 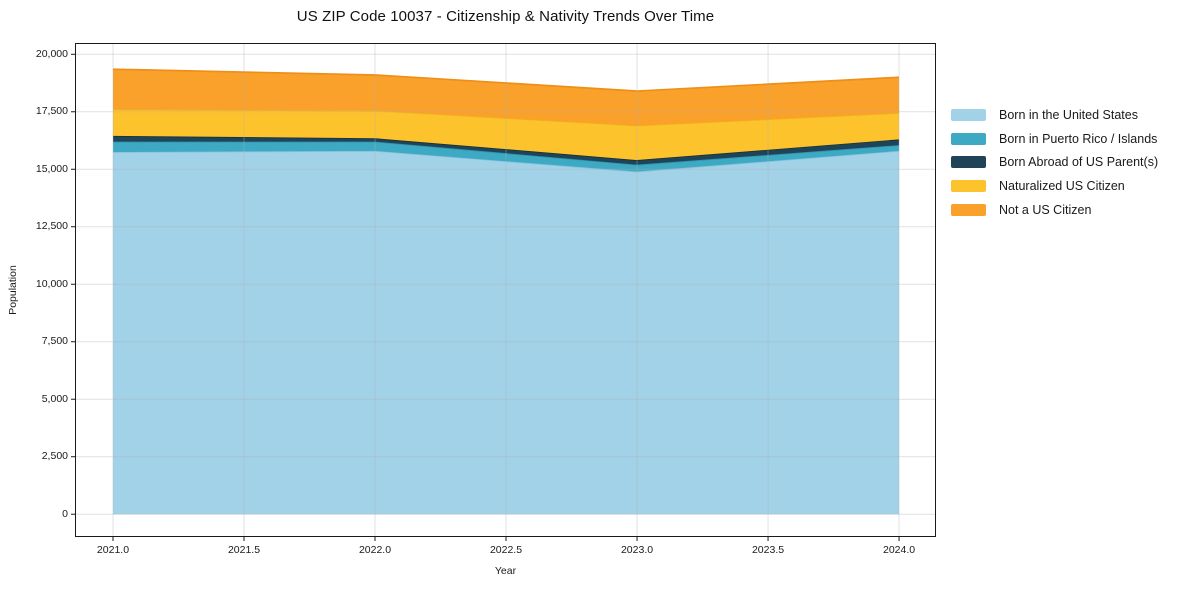 I want to click on legend-label: Born in Puerto Rico / Islands, so click(x=1078, y=138).